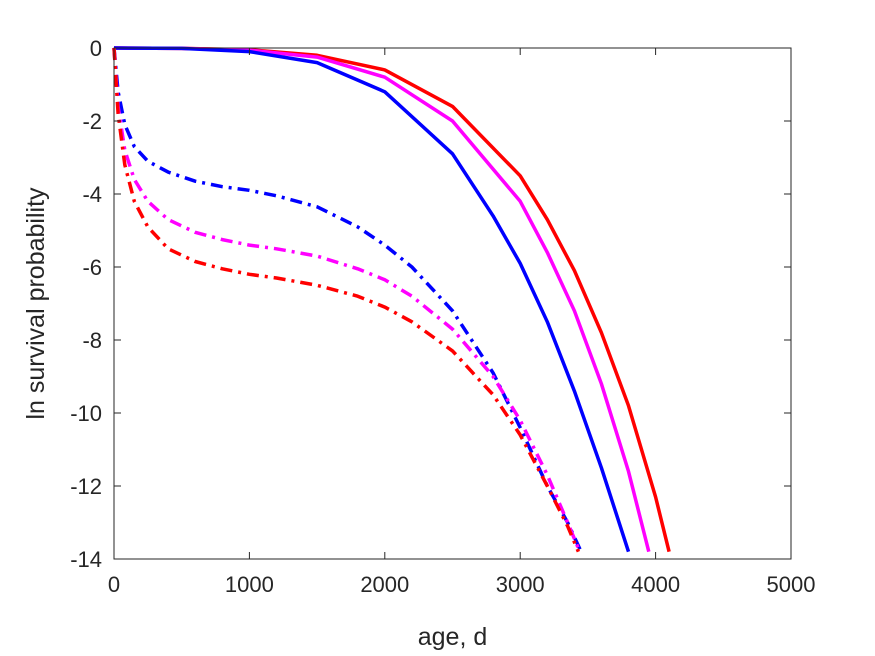 This screenshot has height=656, width=875. I want to click on x-axis-label: age, d, so click(453, 637).